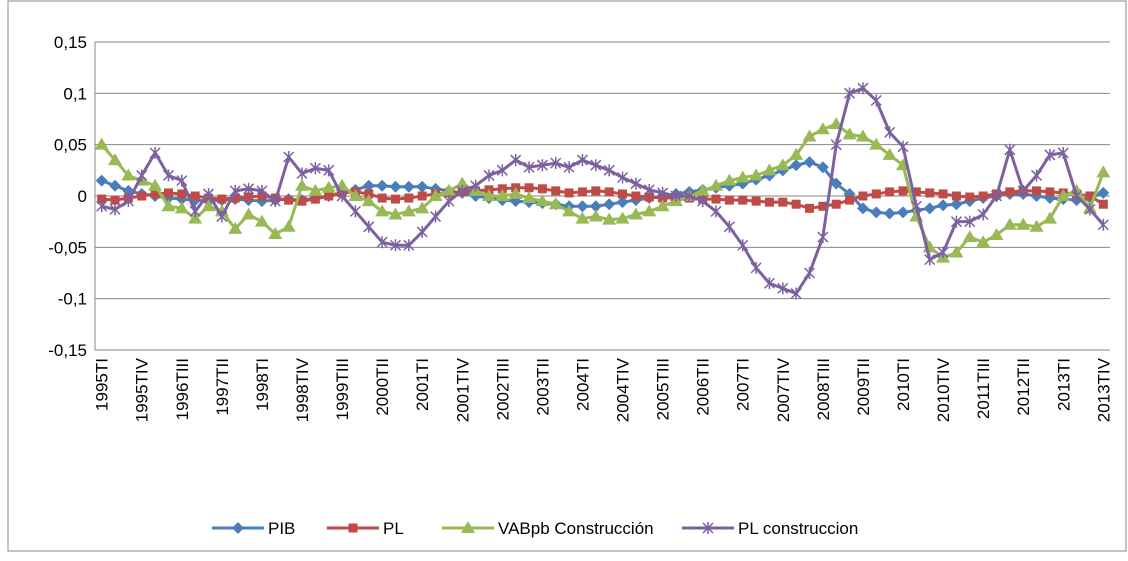 Image resolution: width=1128 pixels, height=561 pixels. I want to click on x-tick-label: 1998TIV, so click(302, 389).